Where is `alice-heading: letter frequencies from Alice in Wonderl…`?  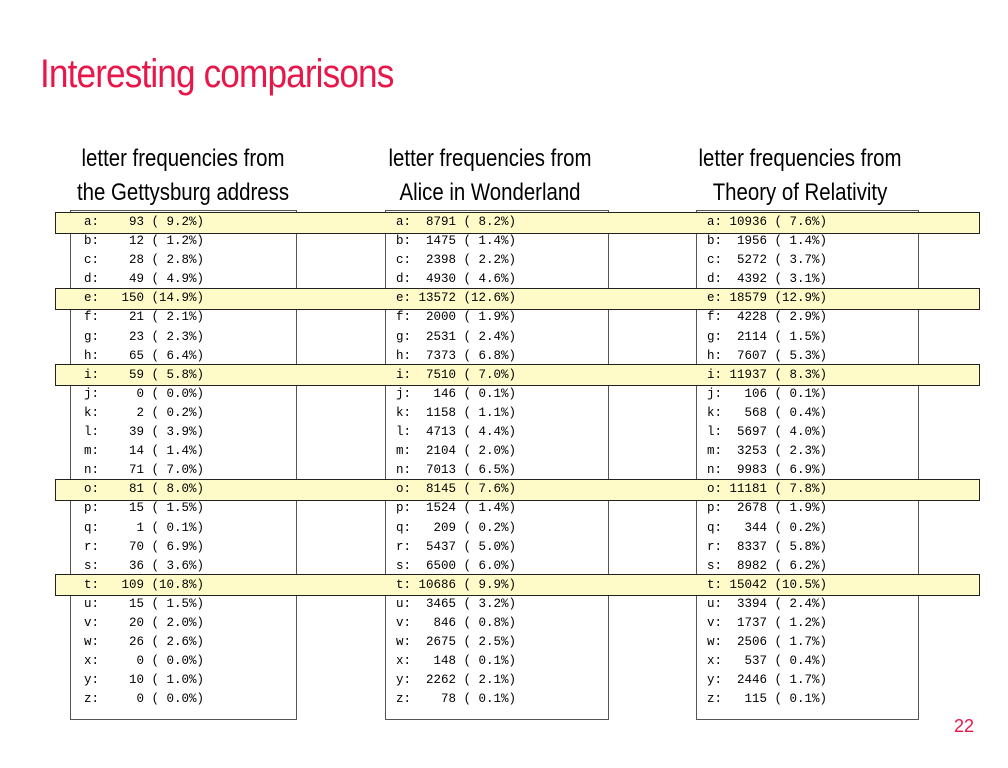
alice-heading: letter frequencies from Alice in Wonderl… is located at coordinates (490, 176).